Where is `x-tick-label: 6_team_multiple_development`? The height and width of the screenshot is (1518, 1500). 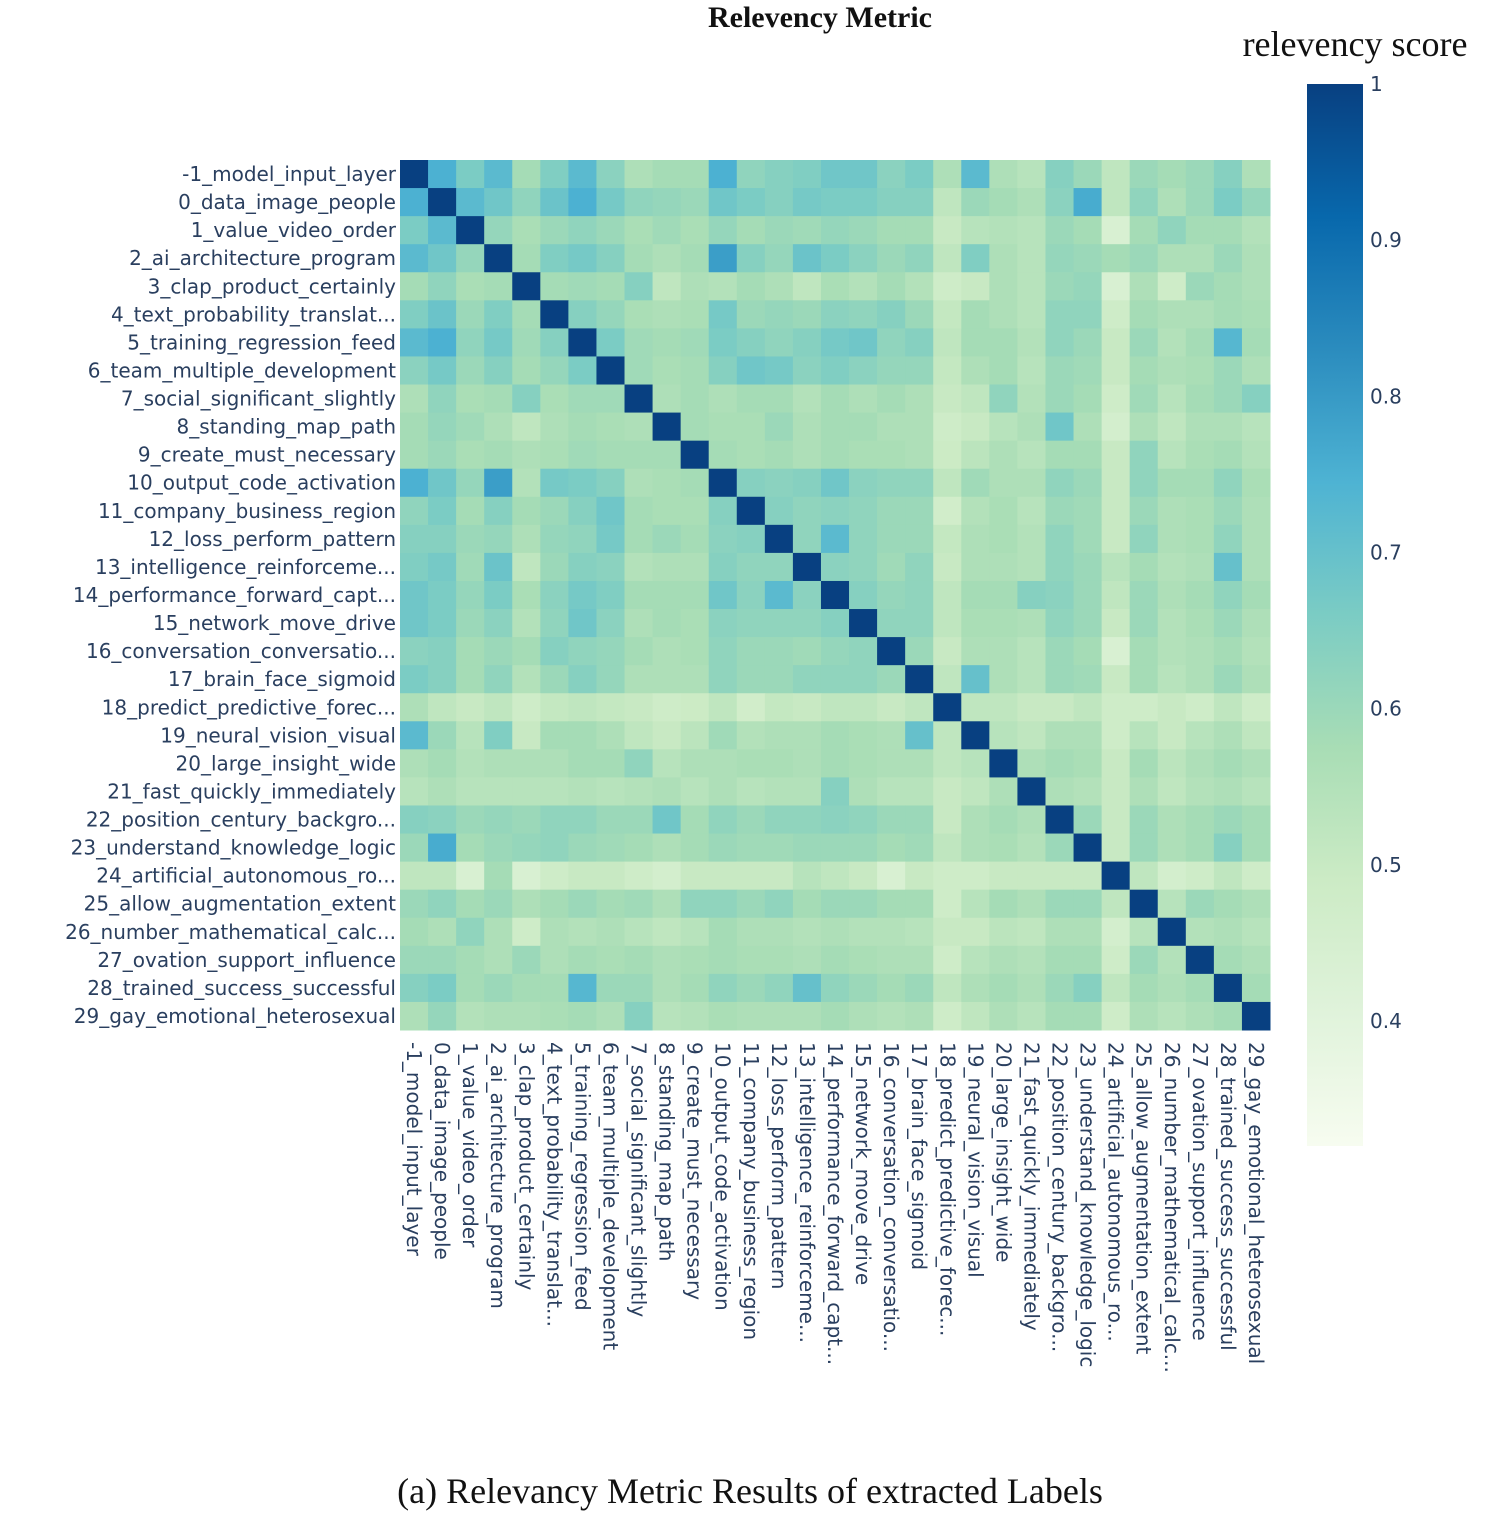 x-tick-label: 6_team_multiple_development is located at coordinates (610, 1196).